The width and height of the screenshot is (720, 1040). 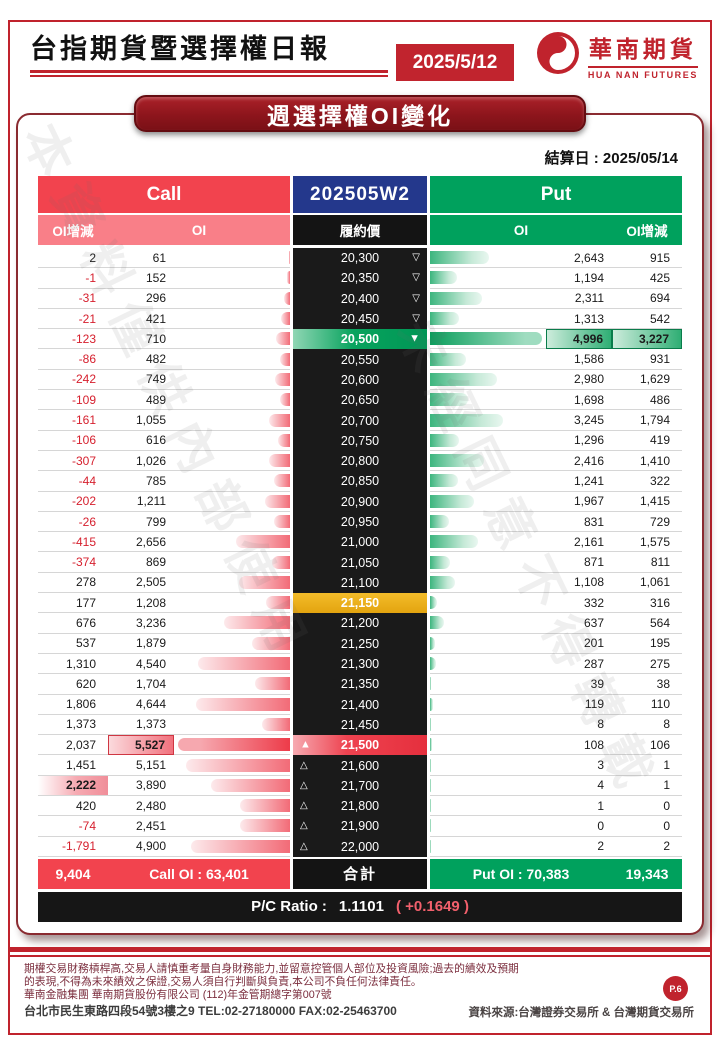 I want to click on table-row: -86 482 20,550 1,586 931, so click(x=360, y=359).